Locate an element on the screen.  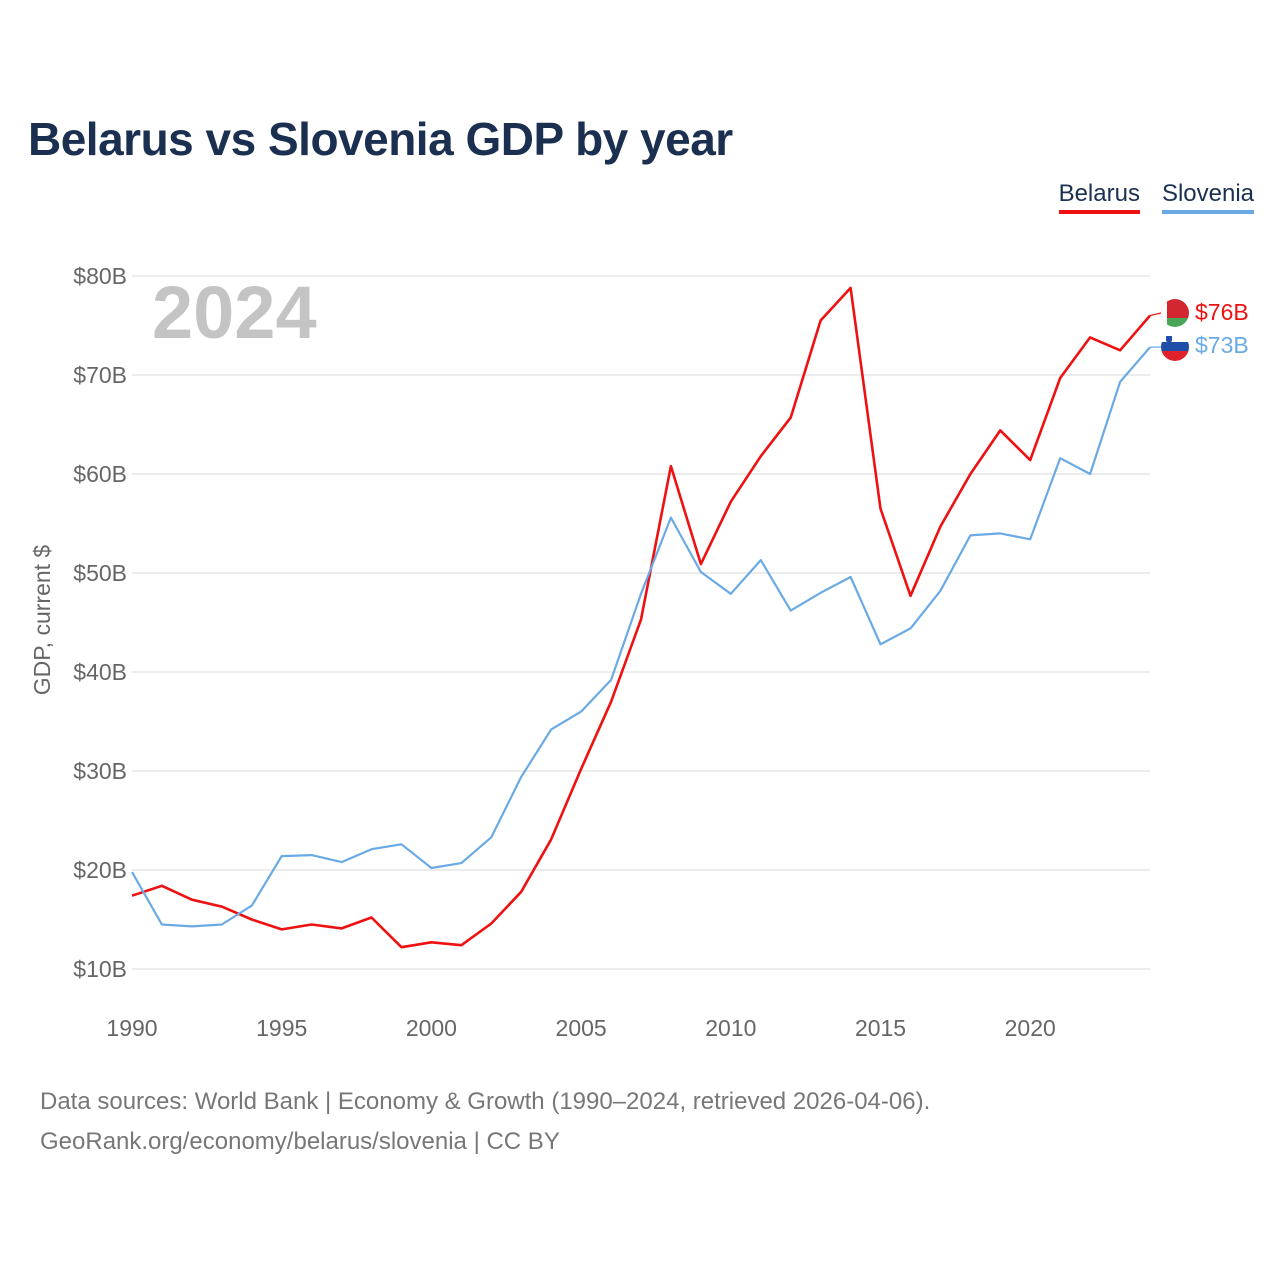
end-label-belarus: $76B is located at coordinates (1222, 312).